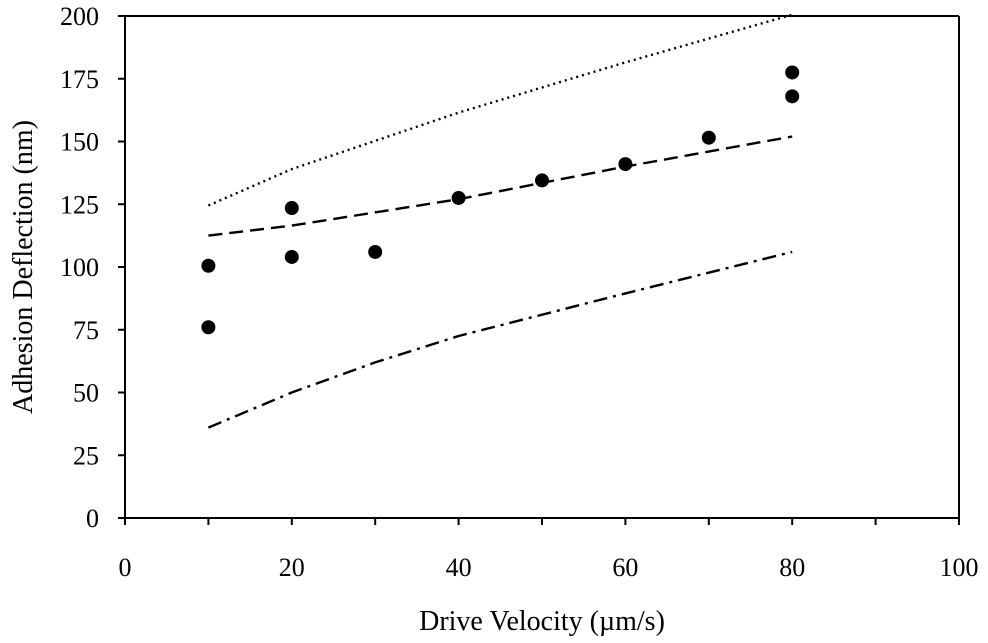  Describe the element at coordinates (92, 518) in the screenshot. I see `y-tick-label: 0` at that location.